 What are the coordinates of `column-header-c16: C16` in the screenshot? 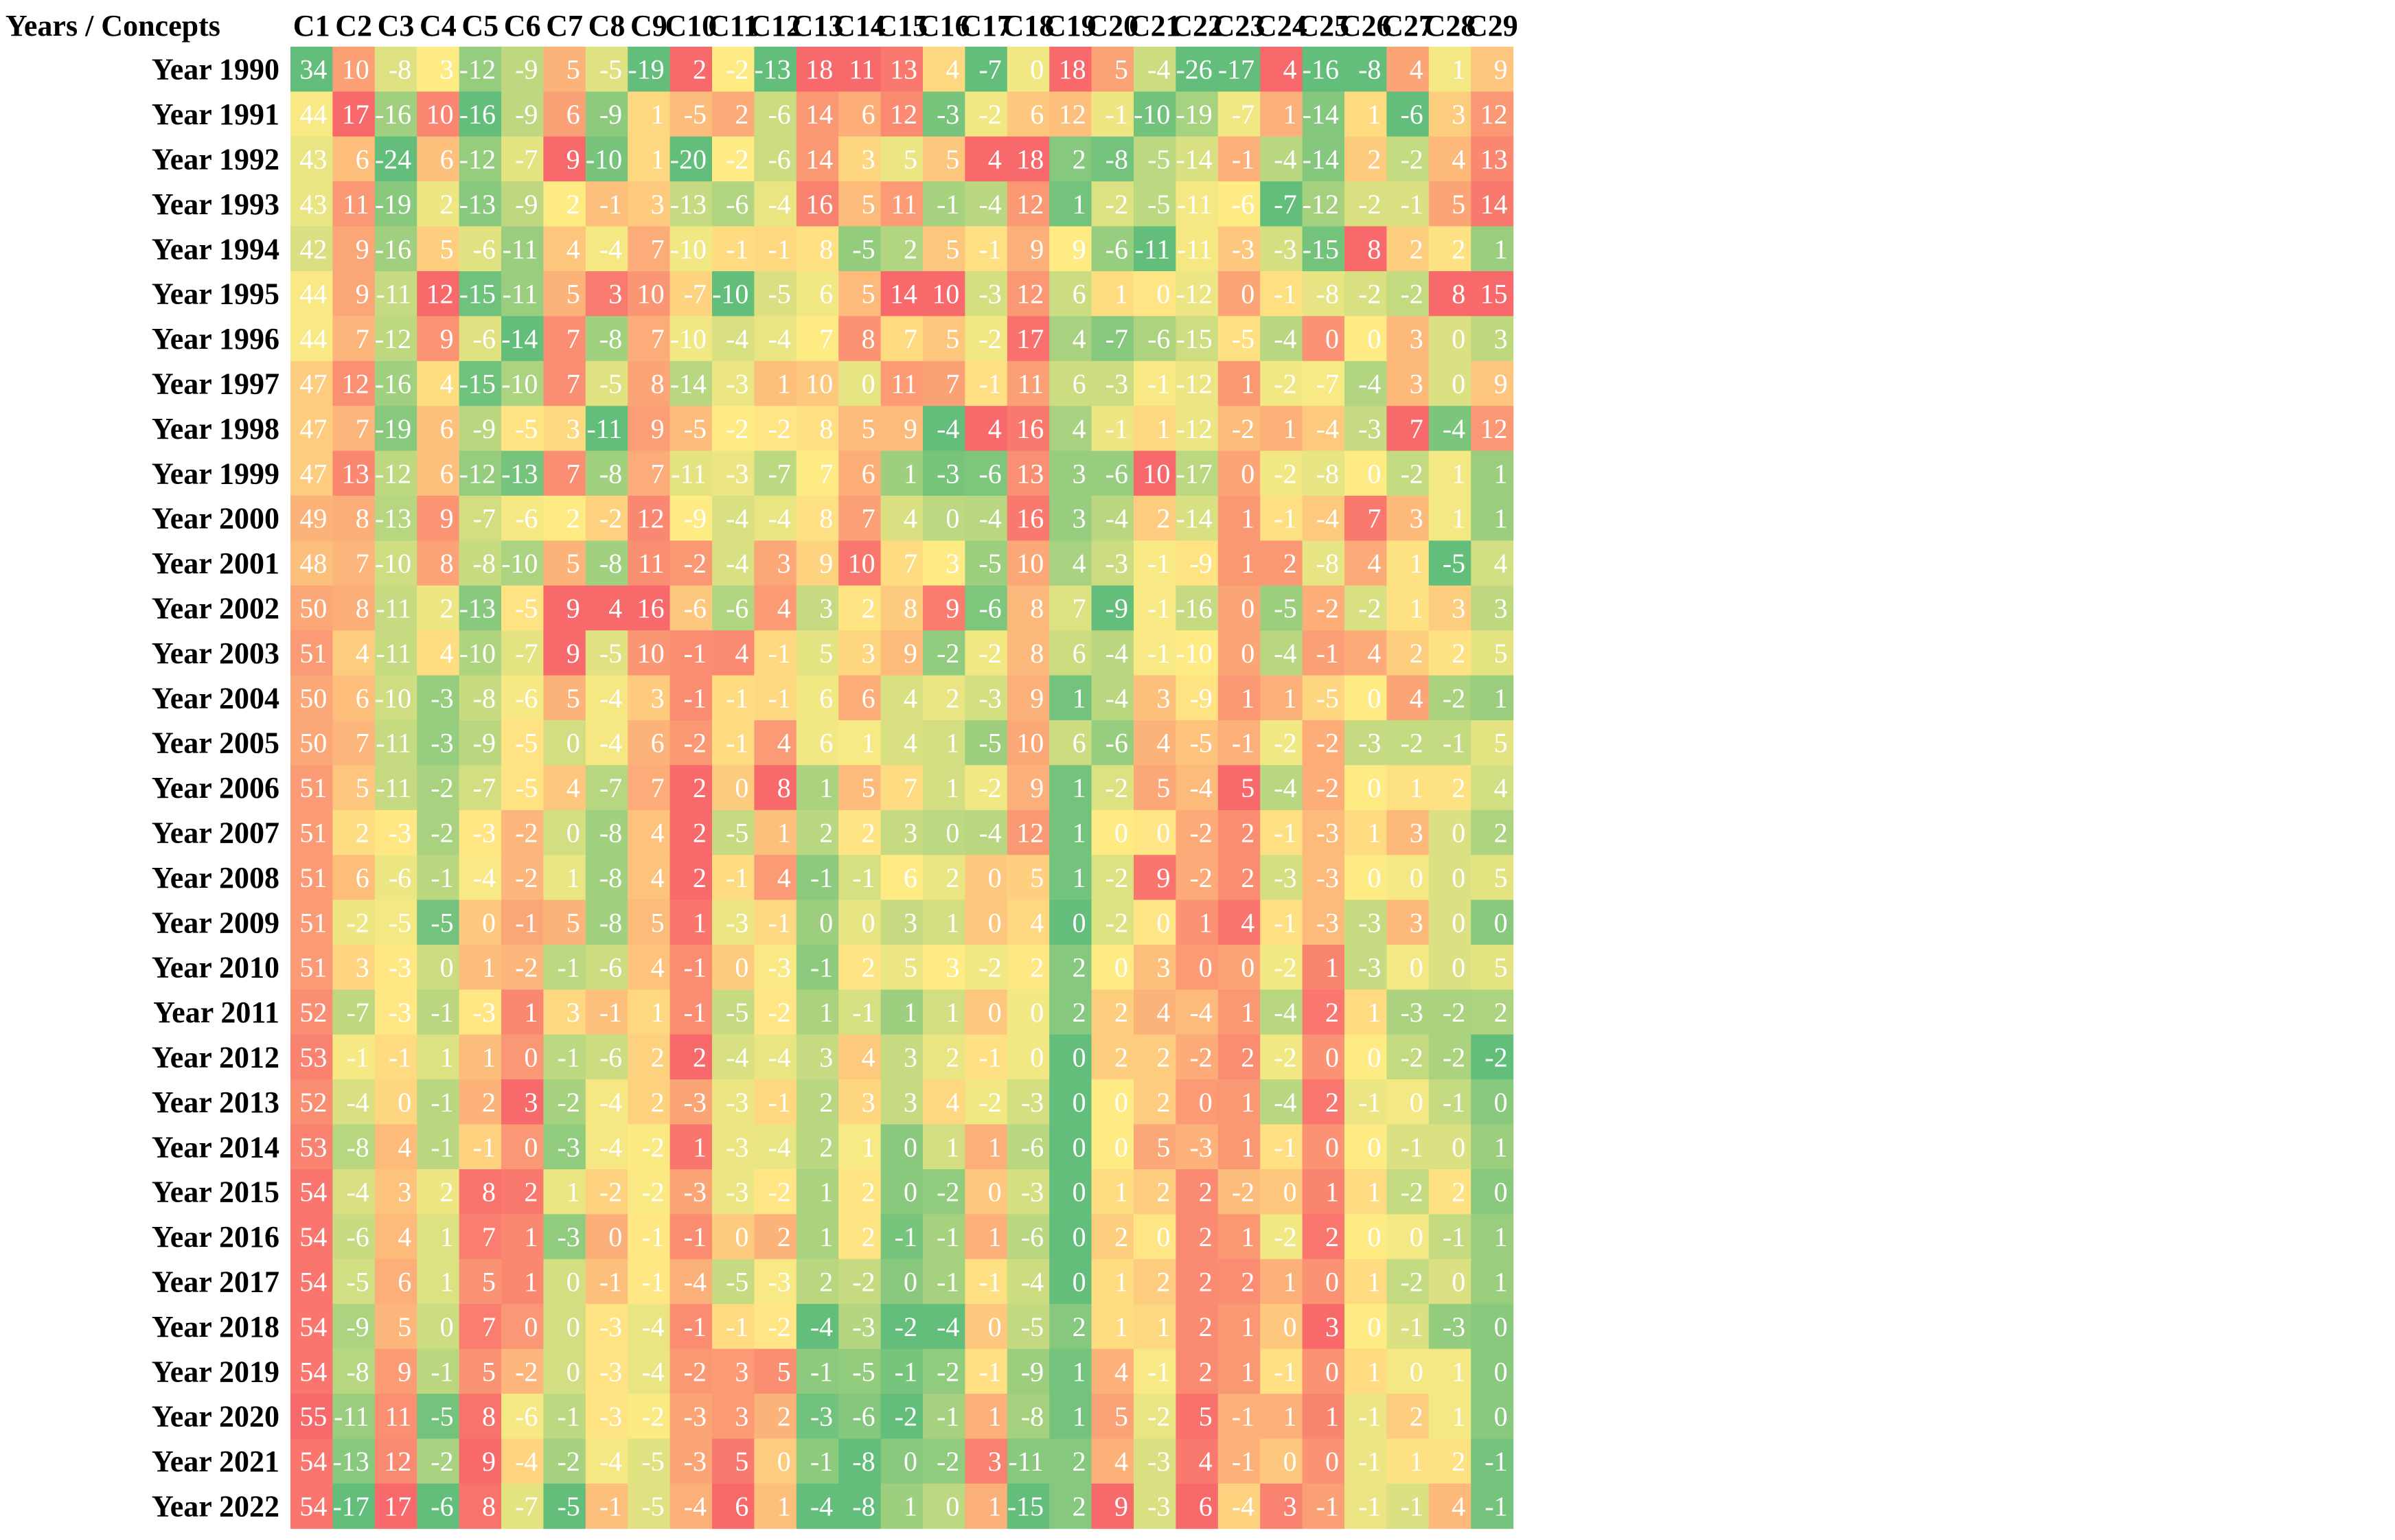 It's located at (944, 26).